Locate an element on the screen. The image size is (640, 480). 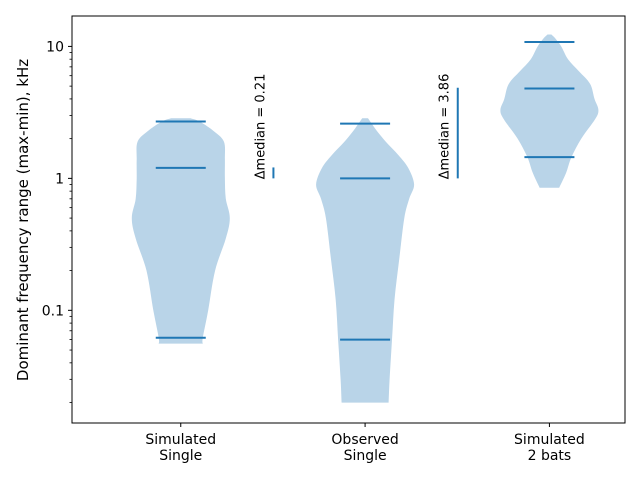
x-tick-label-observed-single: Observed Single is located at coordinates (364, 448).